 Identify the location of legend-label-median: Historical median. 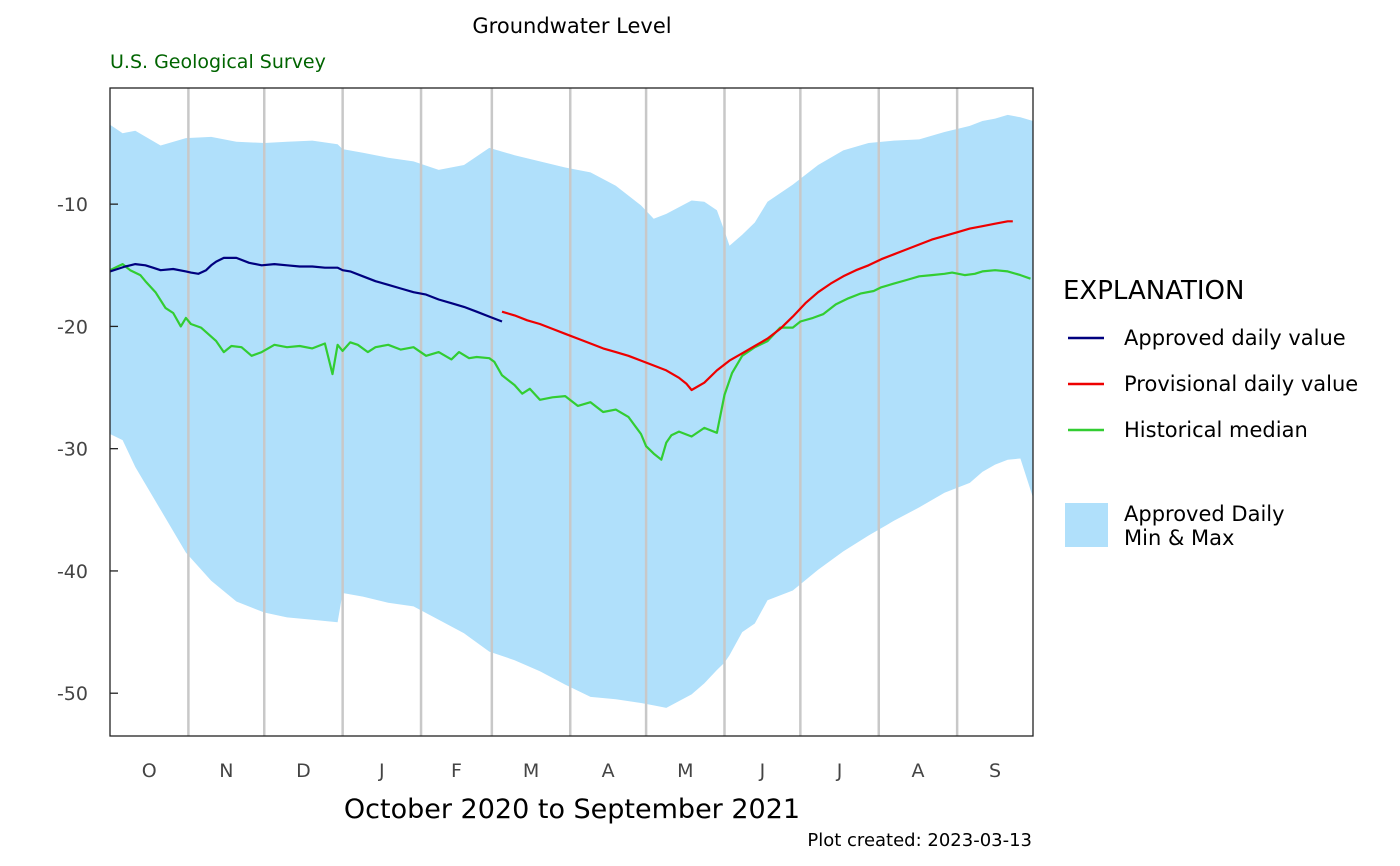
(1216, 430).